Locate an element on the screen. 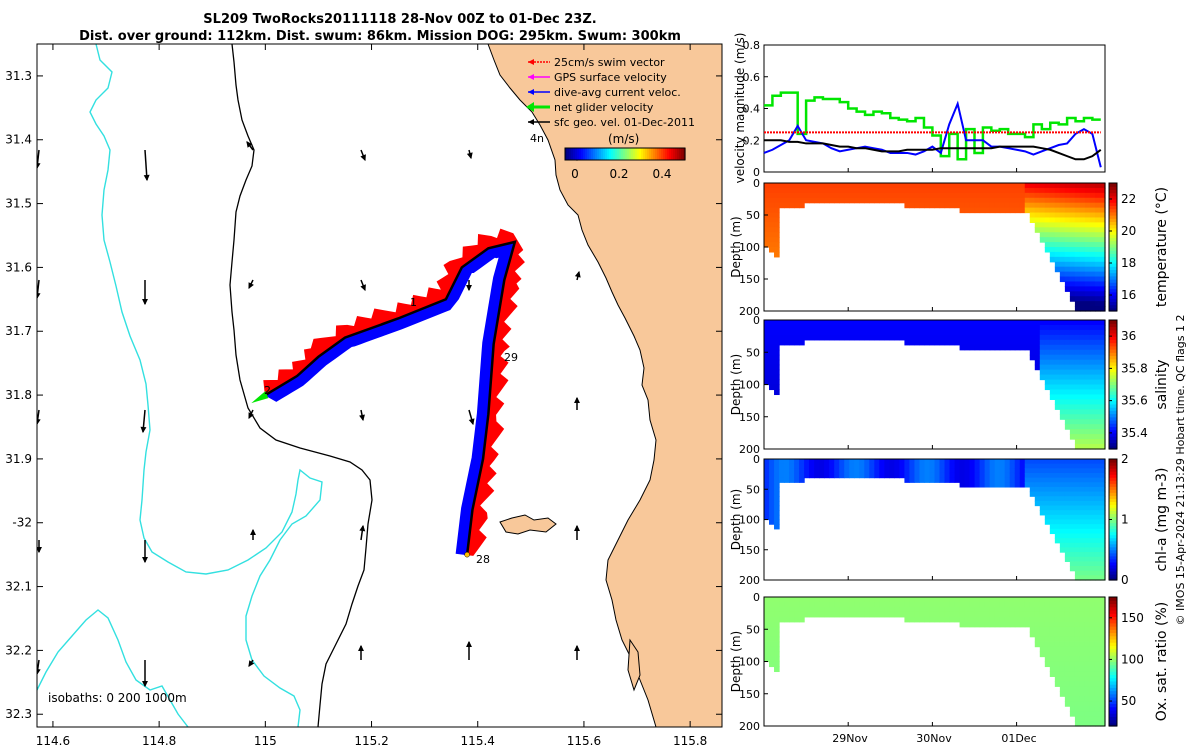  colorbar-label: Ox. sat. ratio (%) is located at coordinates (1162, 661).